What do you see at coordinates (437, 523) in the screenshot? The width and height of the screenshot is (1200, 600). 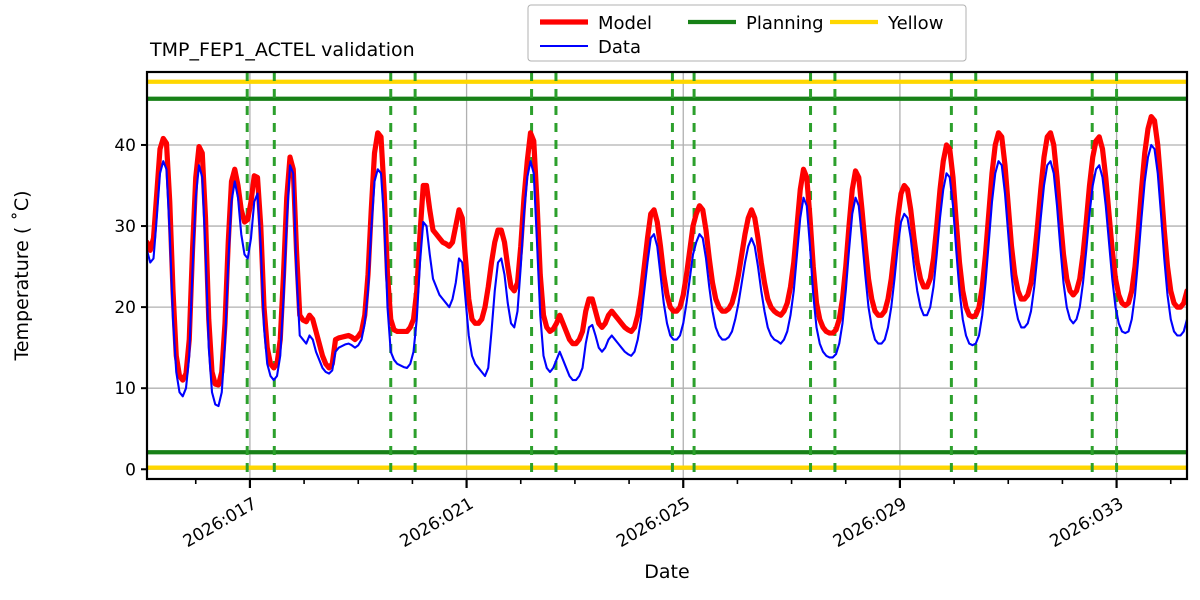 I see `xtick-label-2026:021: 2026:021` at bounding box center [437, 523].